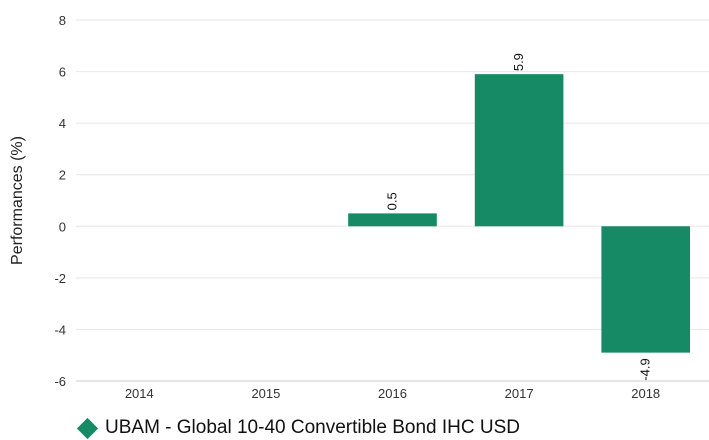  I want to click on data-label: 5.9, so click(518, 62).